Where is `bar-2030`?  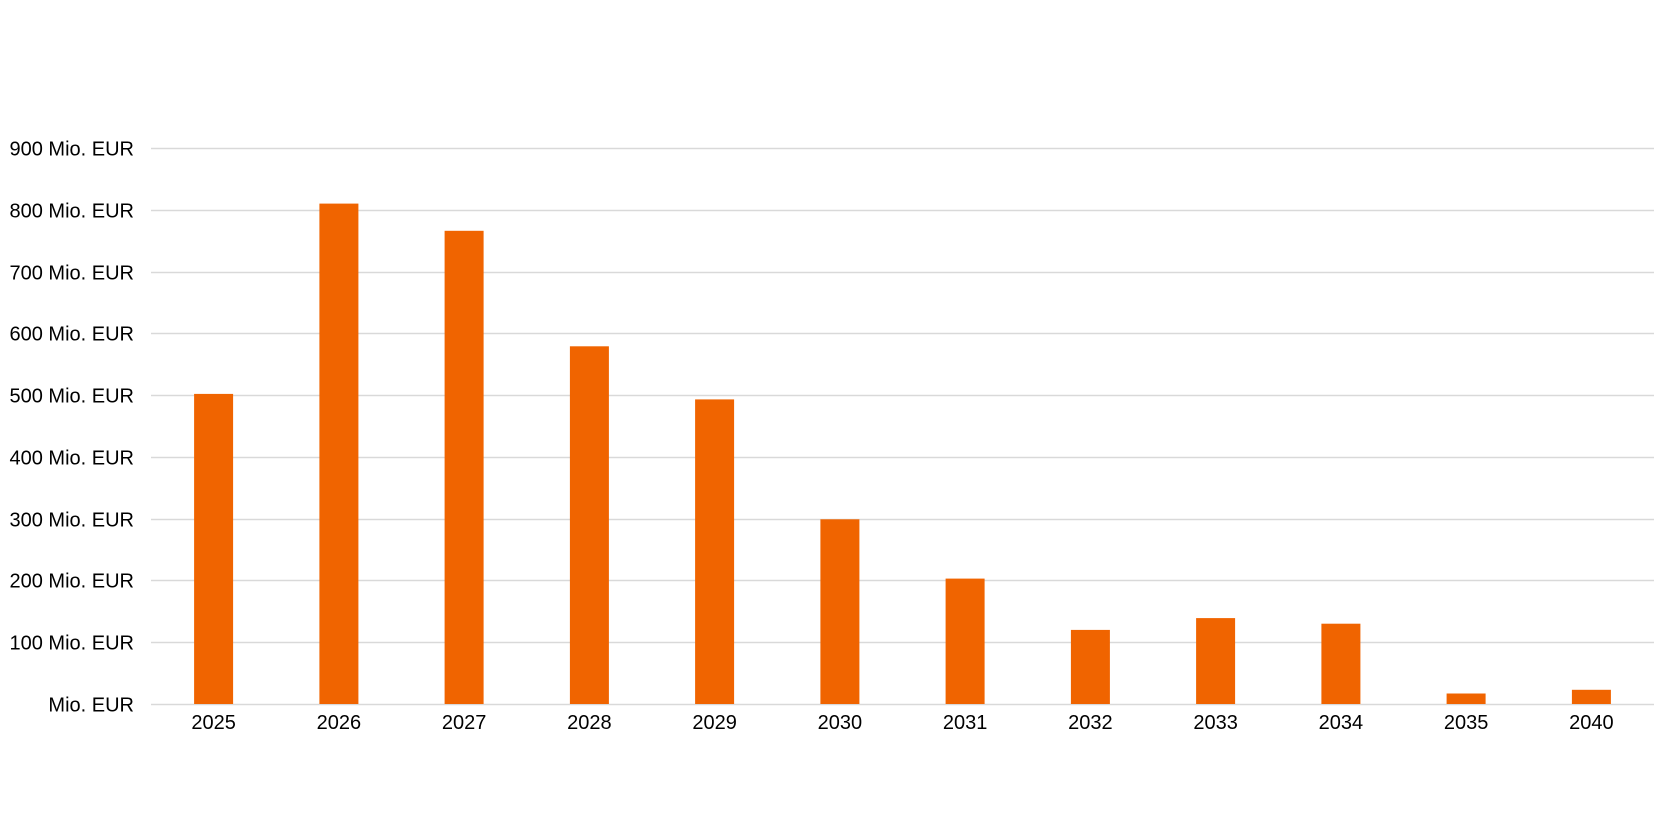
bar-2030 is located at coordinates (840, 611).